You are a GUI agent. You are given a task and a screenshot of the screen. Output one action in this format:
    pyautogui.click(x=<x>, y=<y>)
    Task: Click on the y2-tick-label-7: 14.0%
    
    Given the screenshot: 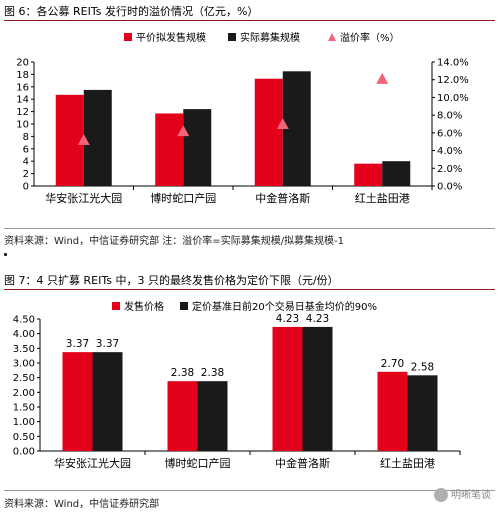 What is the action you would take?
    pyautogui.click(x=453, y=63)
    